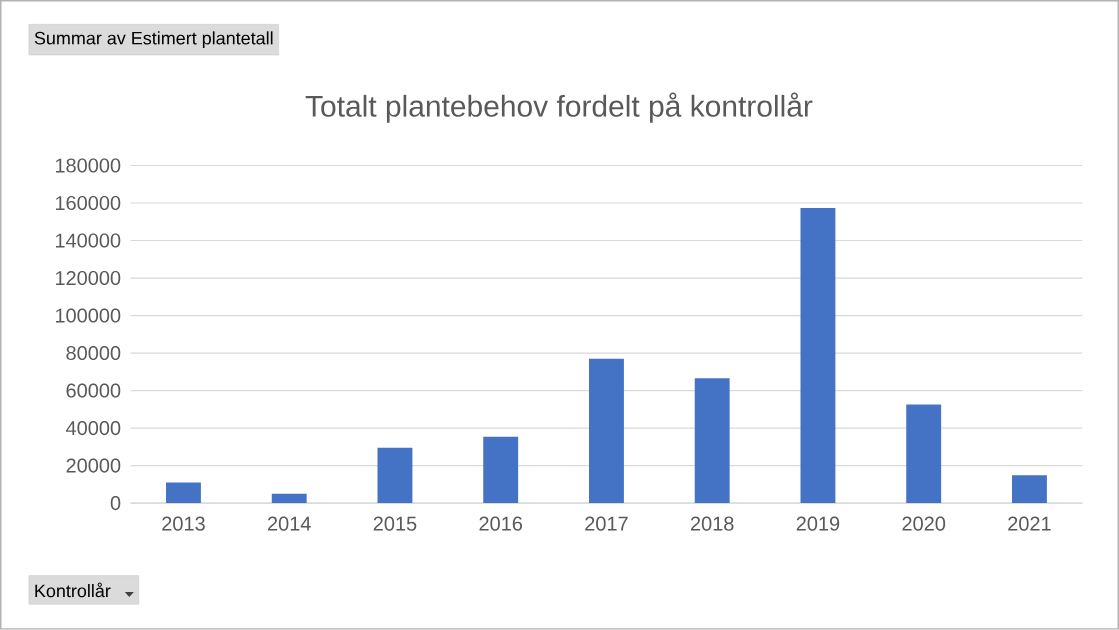  Describe the element at coordinates (559, 107) in the screenshot. I see `chart-title: Totalt plantebehov fordelt på kontrollår` at that location.